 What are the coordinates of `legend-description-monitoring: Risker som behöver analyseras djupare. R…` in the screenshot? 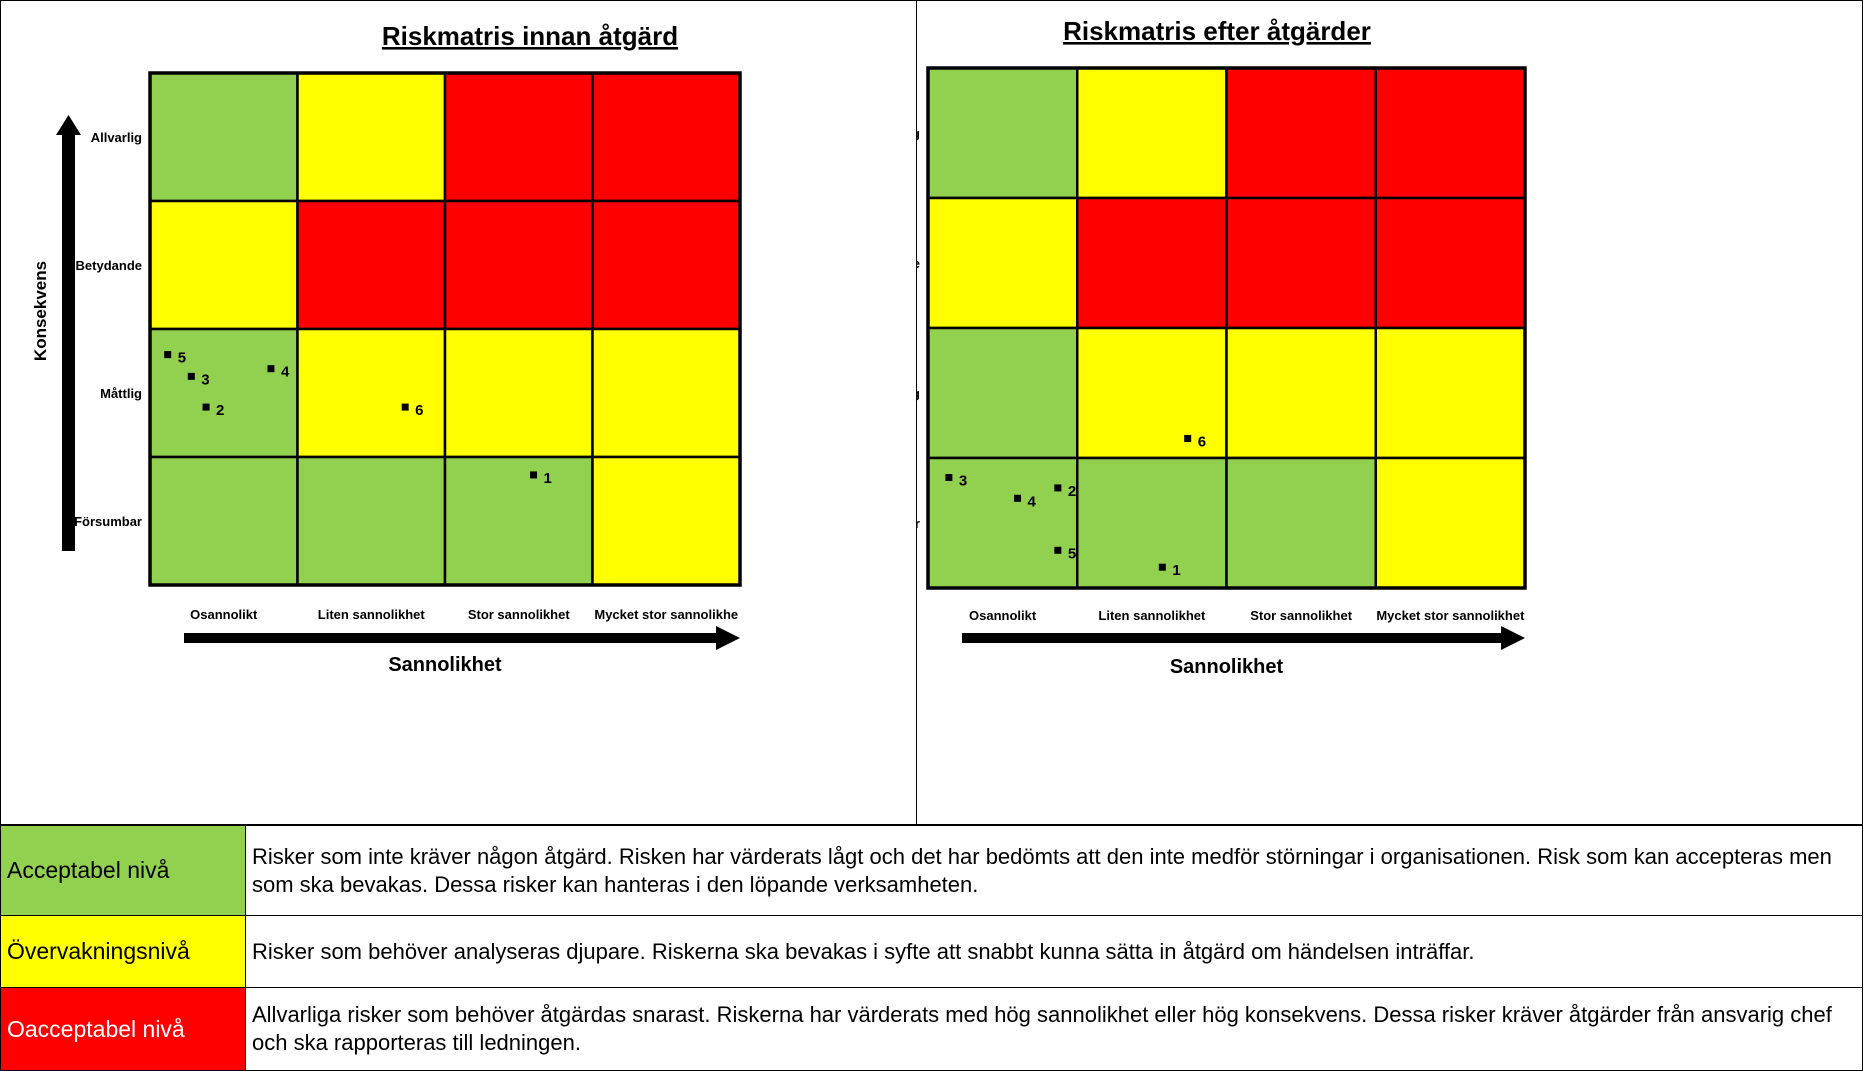 It's located at (1054, 951).